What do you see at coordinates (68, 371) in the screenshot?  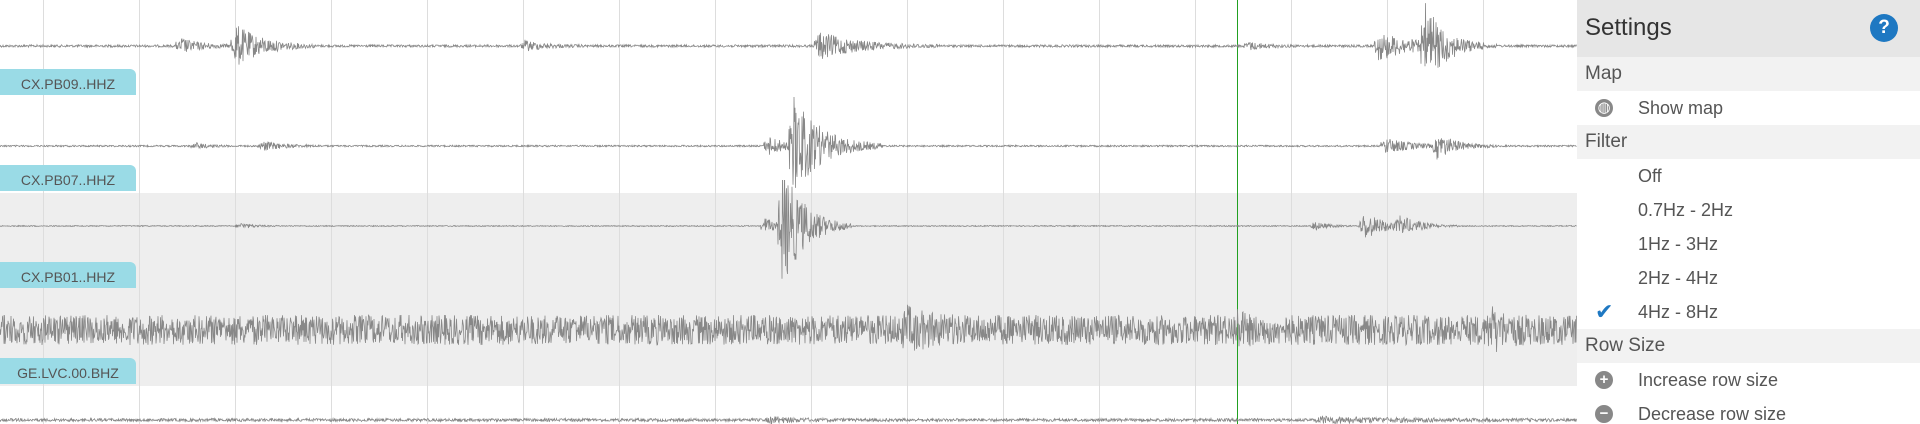 I see `channel-label: GE.LVC.00.BHZ` at bounding box center [68, 371].